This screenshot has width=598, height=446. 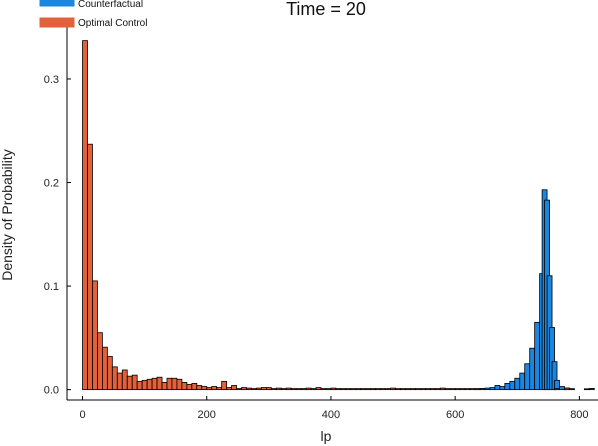 What do you see at coordinates (57, 3) in the screenshot?
I see `legend-swatch-counterfactual` at bounding box center [57, 3].